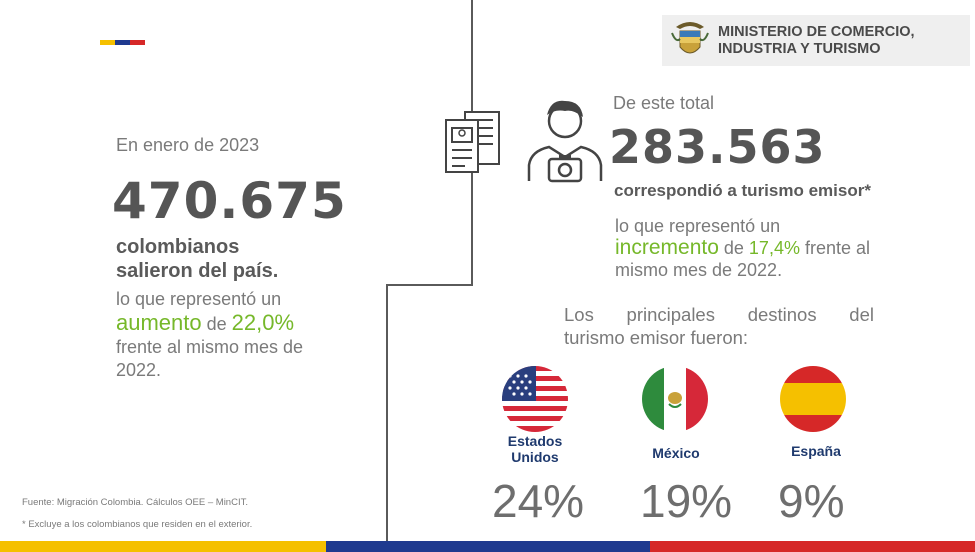 The width and height of the screenshot is (975, 552). What do you see at coordinates (216, 324) in the screenshot?
I see `left-de: de` at bounding box center [216, 324].